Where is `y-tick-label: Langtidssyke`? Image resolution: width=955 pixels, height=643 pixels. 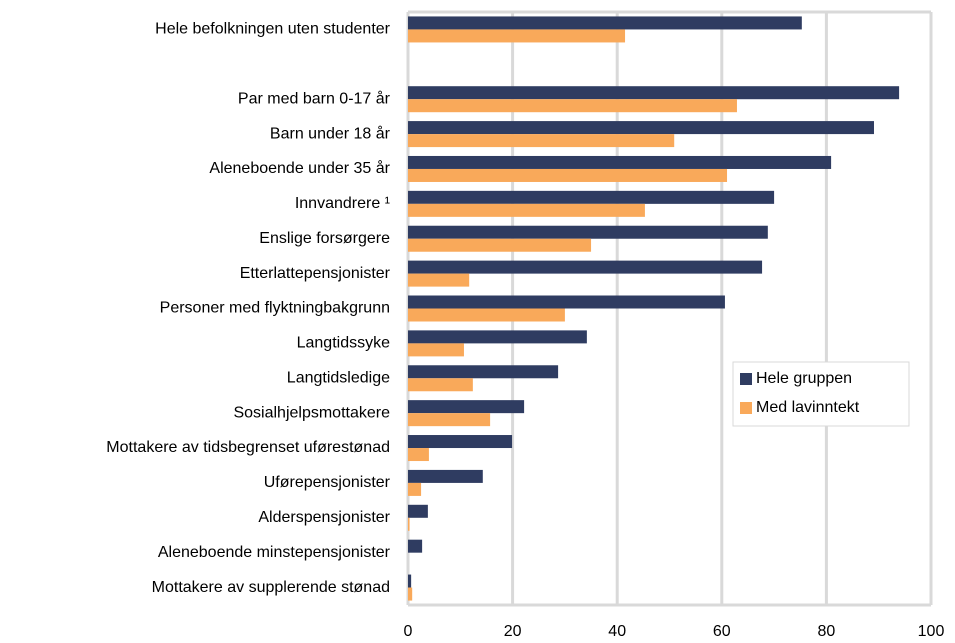 y-tick-label: Langtidssyke is located at coordinates (343, 343).